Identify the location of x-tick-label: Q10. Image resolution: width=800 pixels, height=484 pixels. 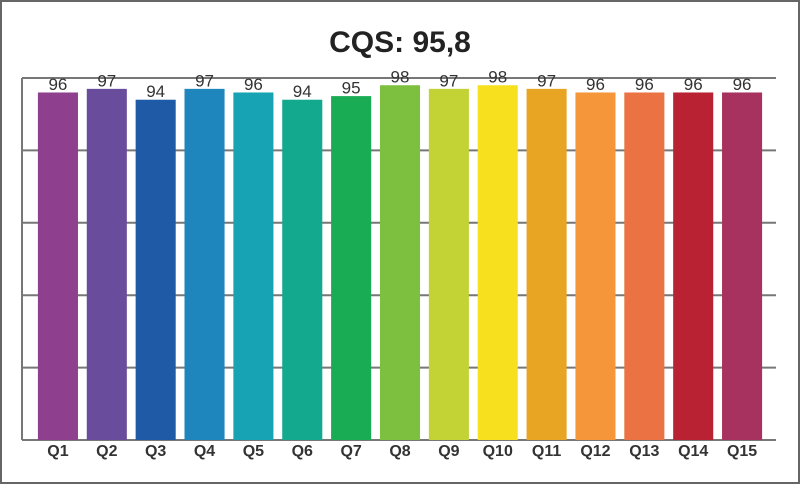
(498, 451).